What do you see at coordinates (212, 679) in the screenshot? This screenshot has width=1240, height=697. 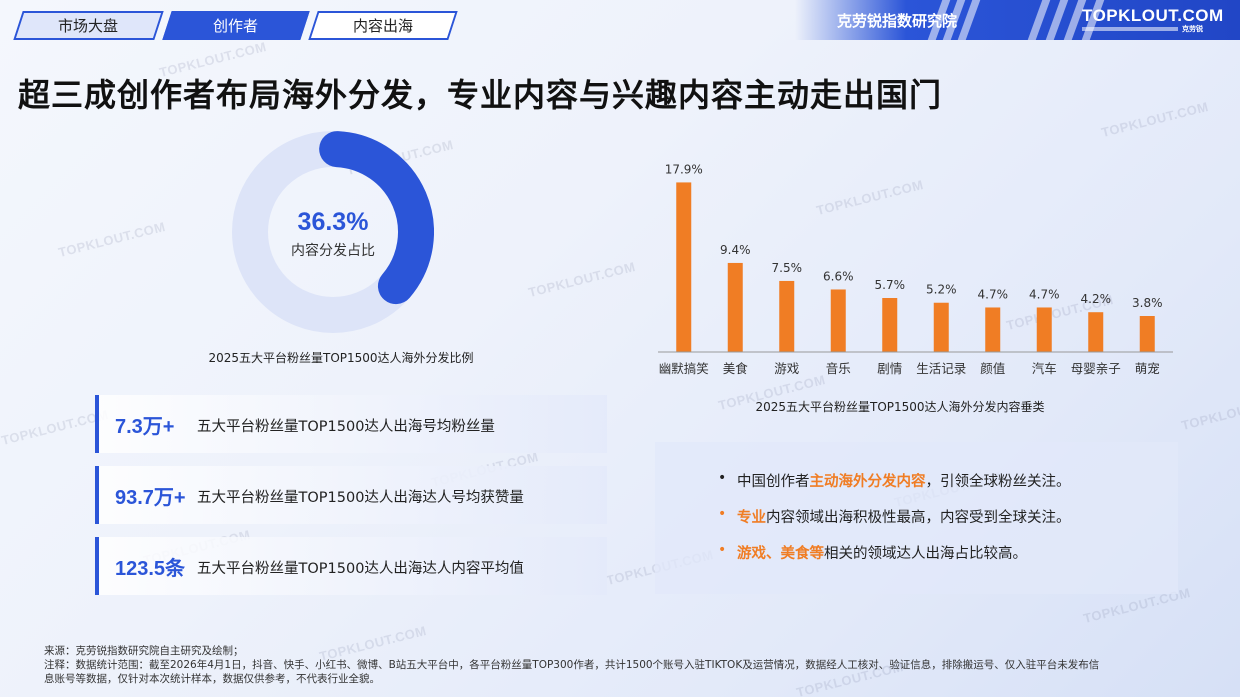 I see `footnote-line: 息账号等数据，仅针对本次统计样本，数据仅供参考，不代表行业全貌。` at bounding box center [212, 679].